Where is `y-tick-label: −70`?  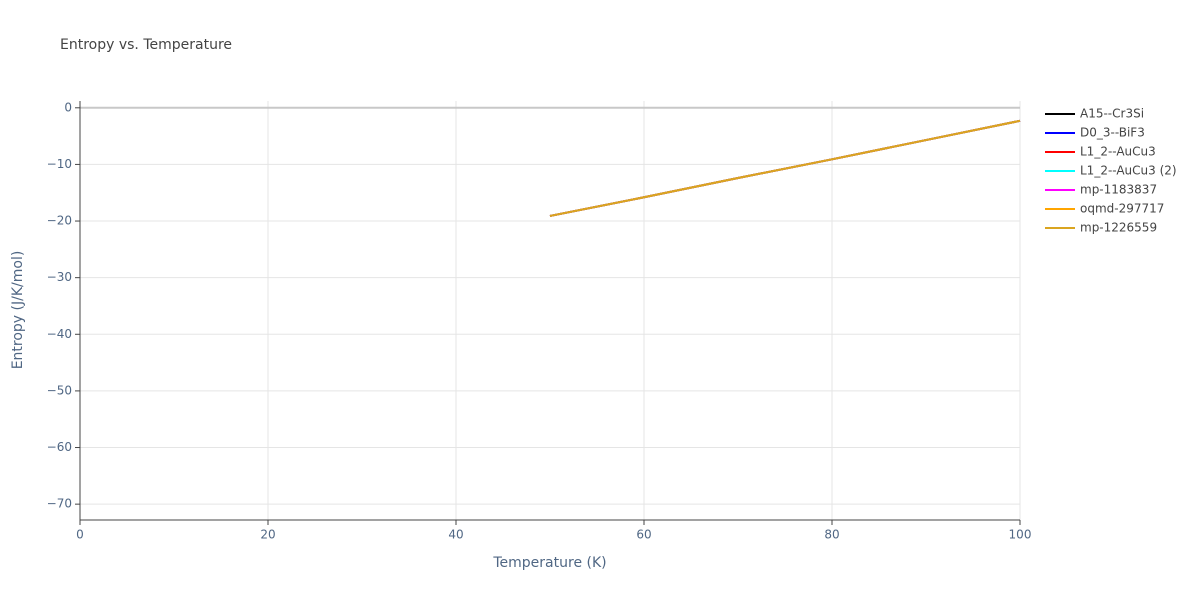
y-tick-label: −70 is located at coordinates (59, 504).